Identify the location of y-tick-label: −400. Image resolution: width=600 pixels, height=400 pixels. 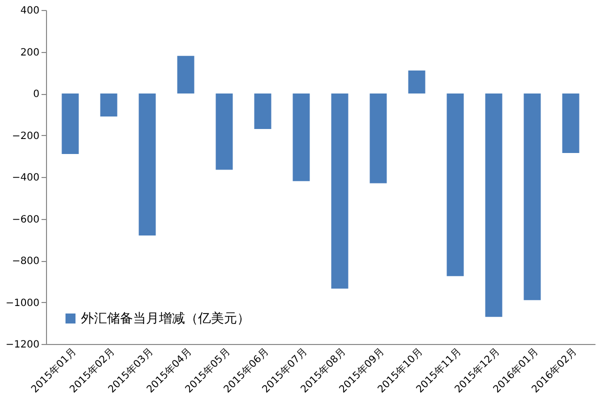
(26, 178).